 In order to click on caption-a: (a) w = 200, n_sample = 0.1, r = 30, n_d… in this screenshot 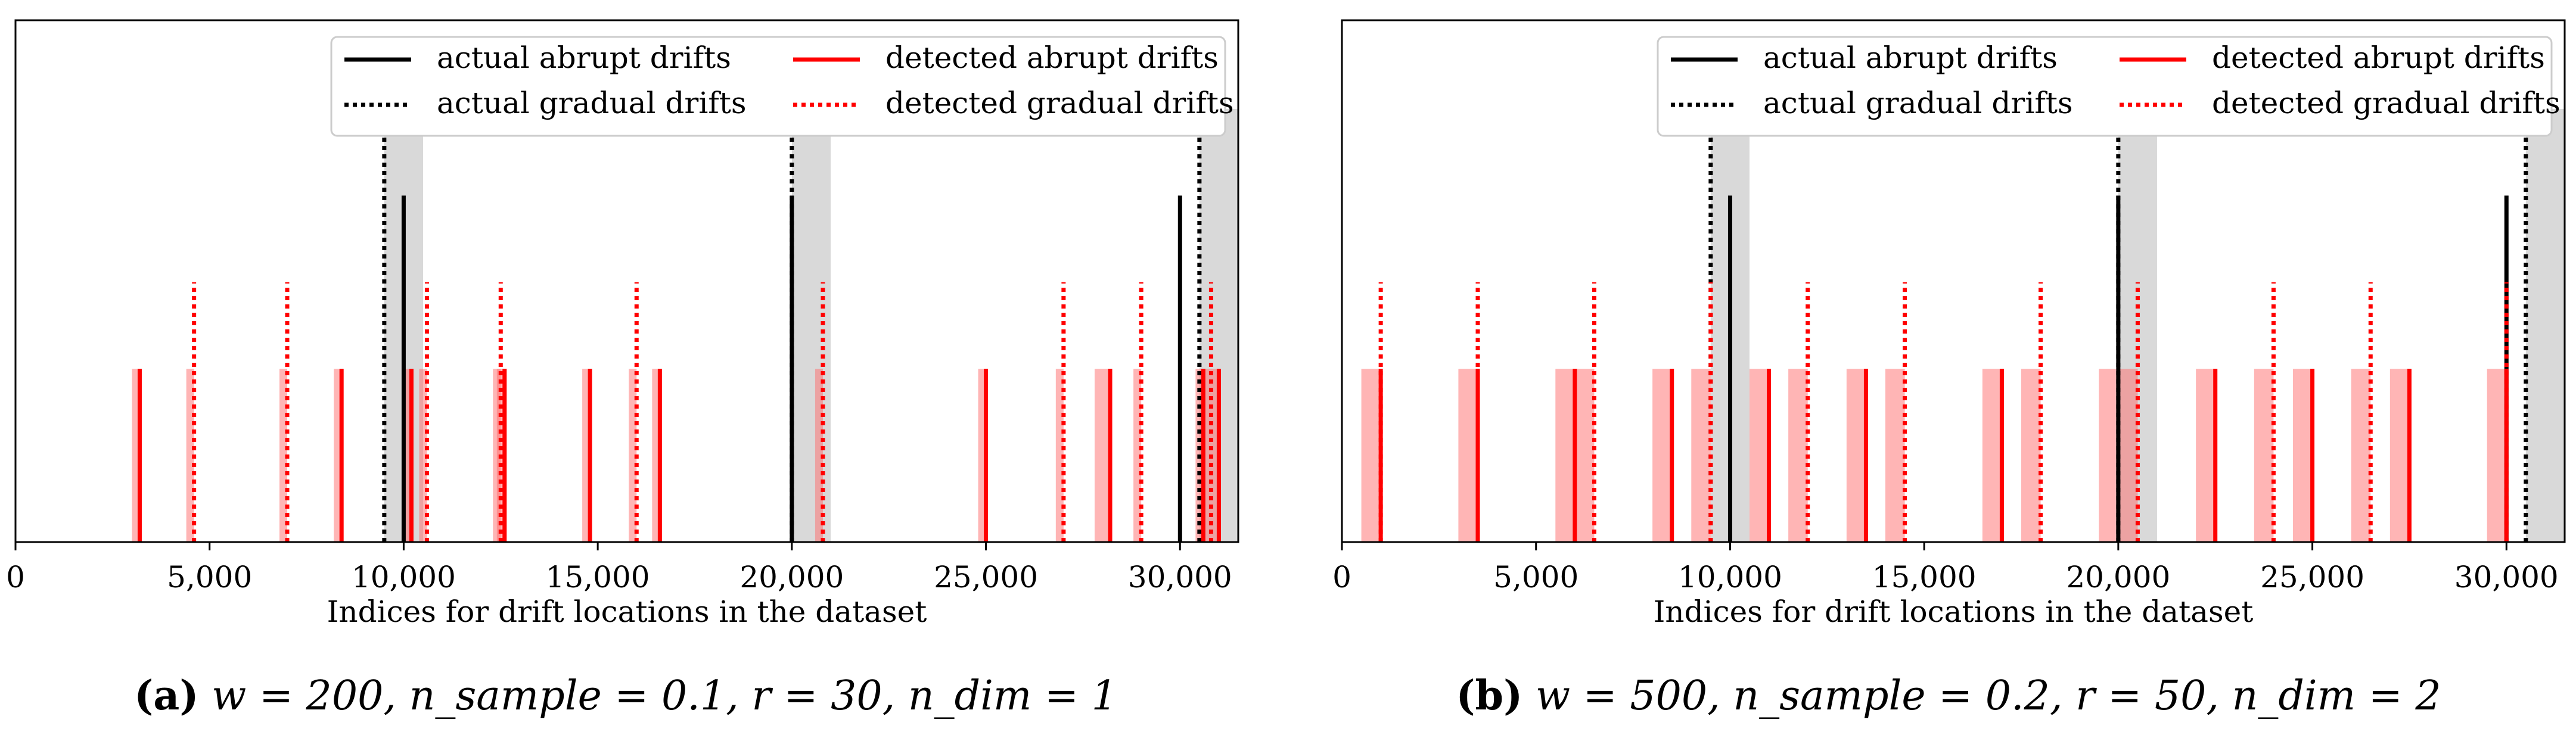, I will do `click(625, 699)`.